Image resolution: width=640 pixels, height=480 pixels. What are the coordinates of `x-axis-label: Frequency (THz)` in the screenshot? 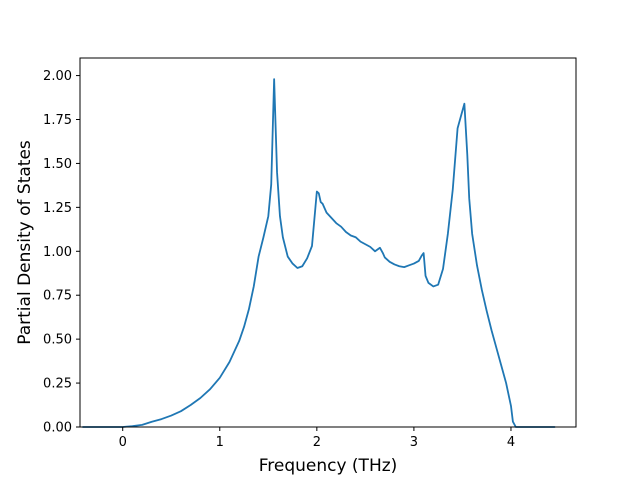 It's located at (328, 466).